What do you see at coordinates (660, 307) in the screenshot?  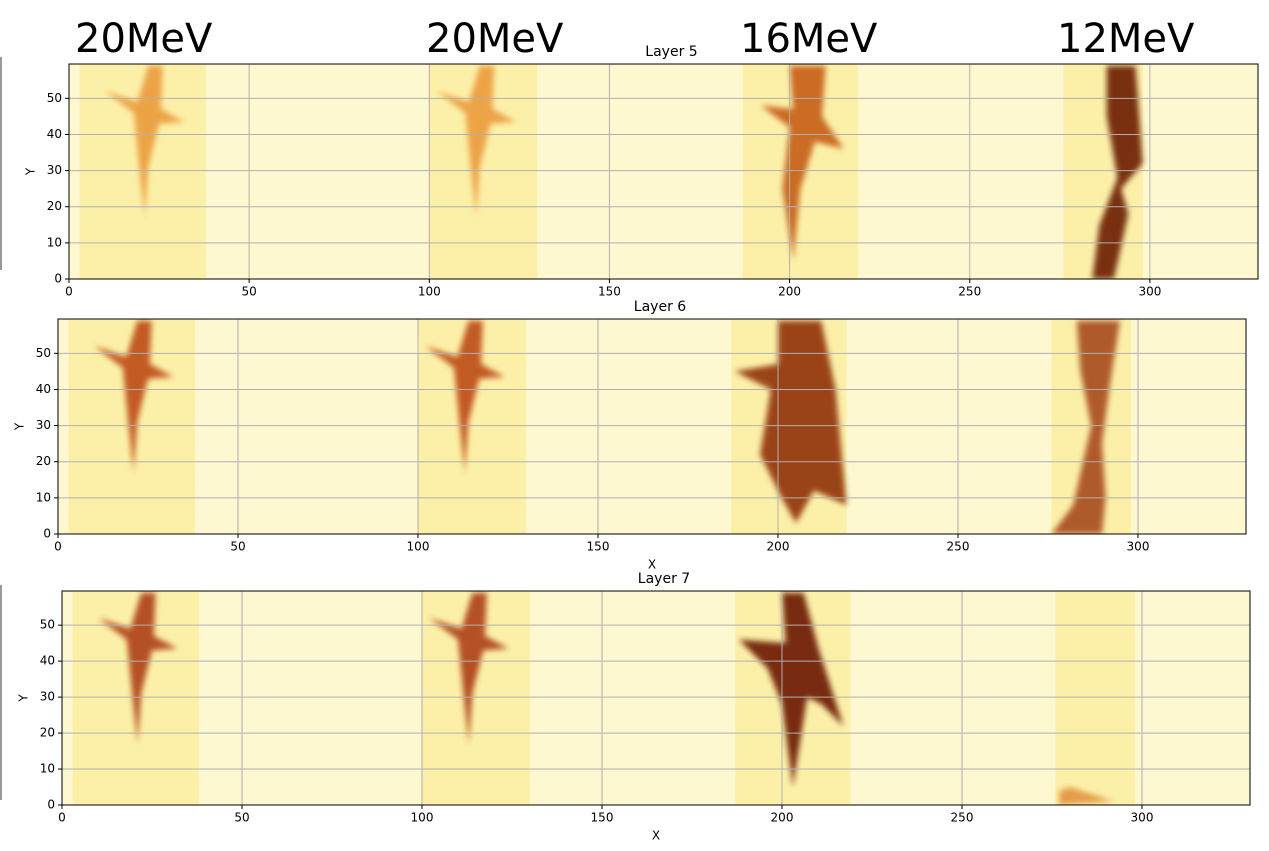 I see `panel-title: Layer 6` at bounding box center [660, 307].